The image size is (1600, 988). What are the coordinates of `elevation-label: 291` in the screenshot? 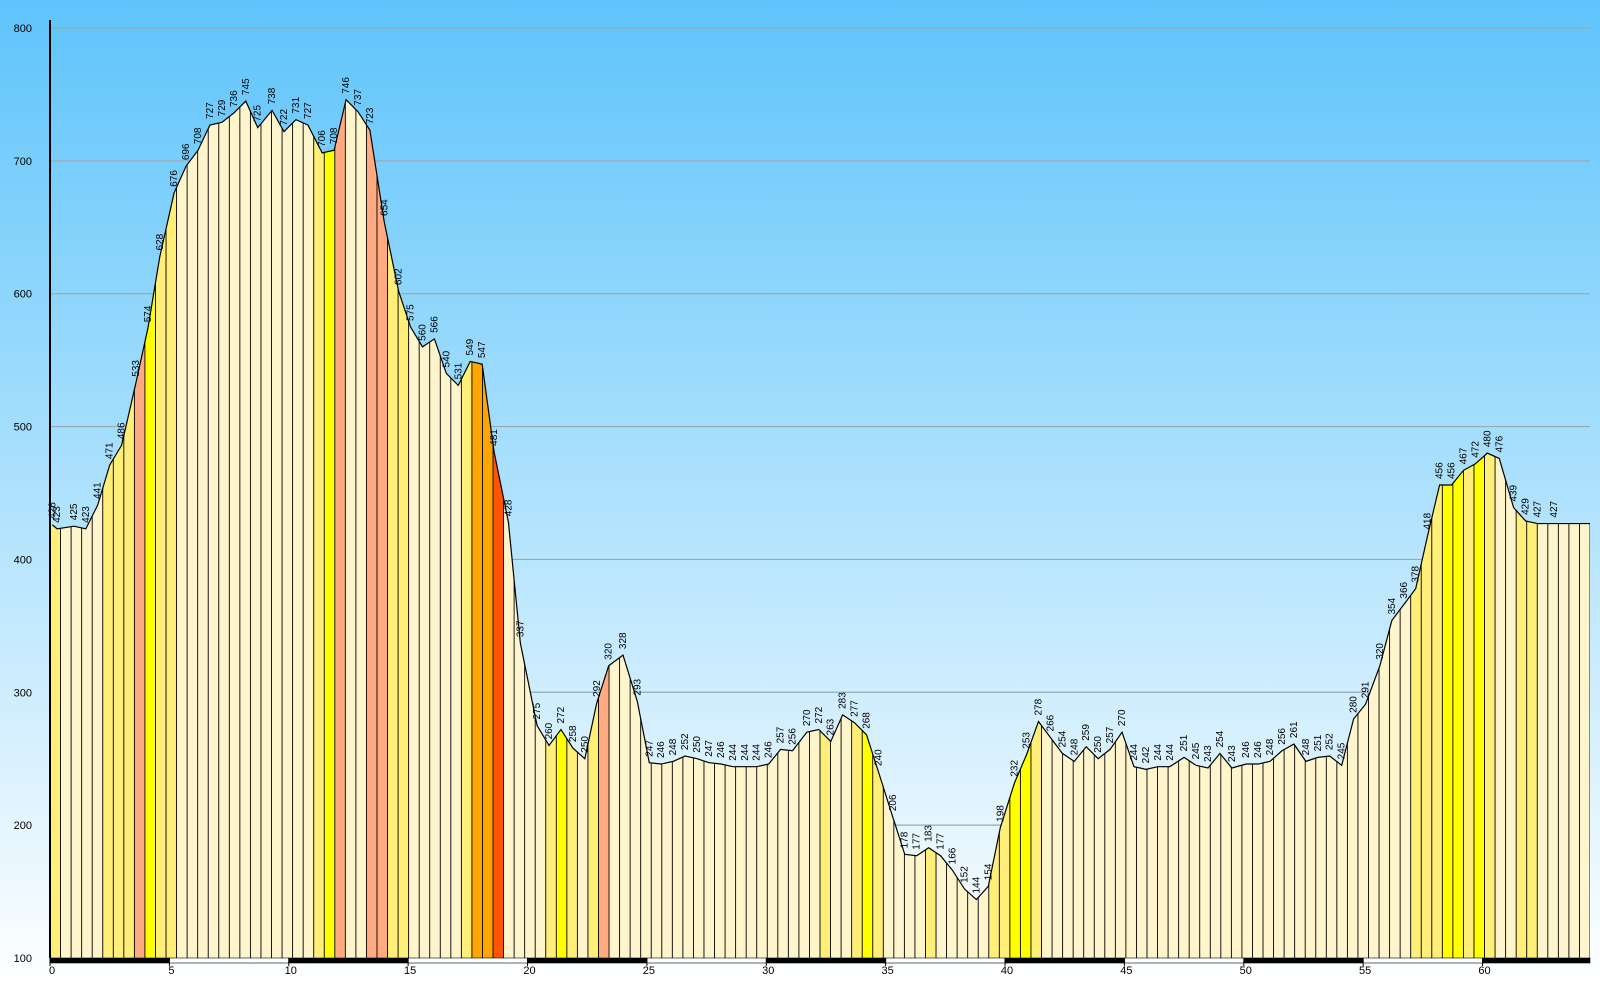 It's located at (1366, 689).